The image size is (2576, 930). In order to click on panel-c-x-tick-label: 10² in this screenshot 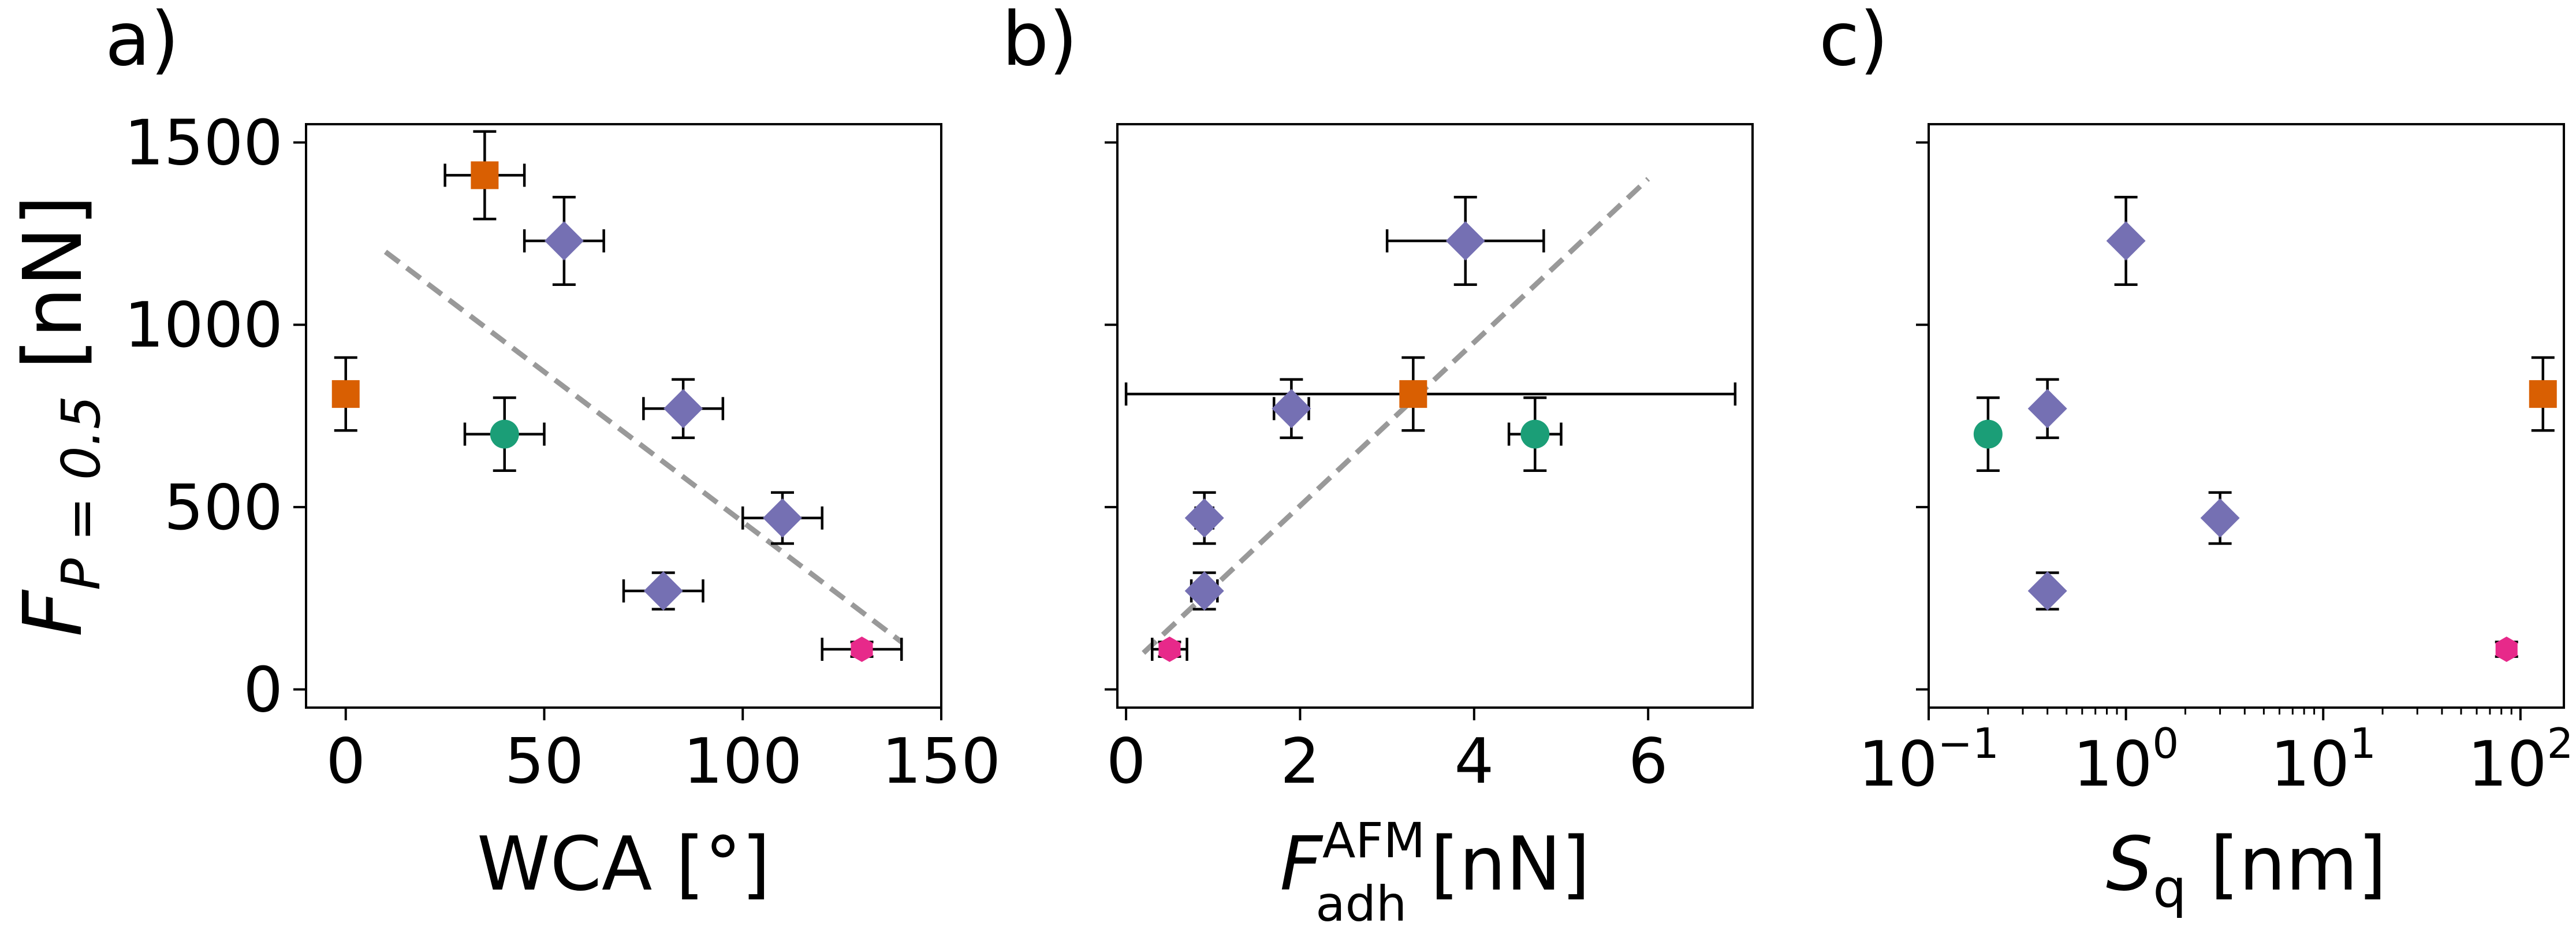, I will do `click(2520, 760)`.